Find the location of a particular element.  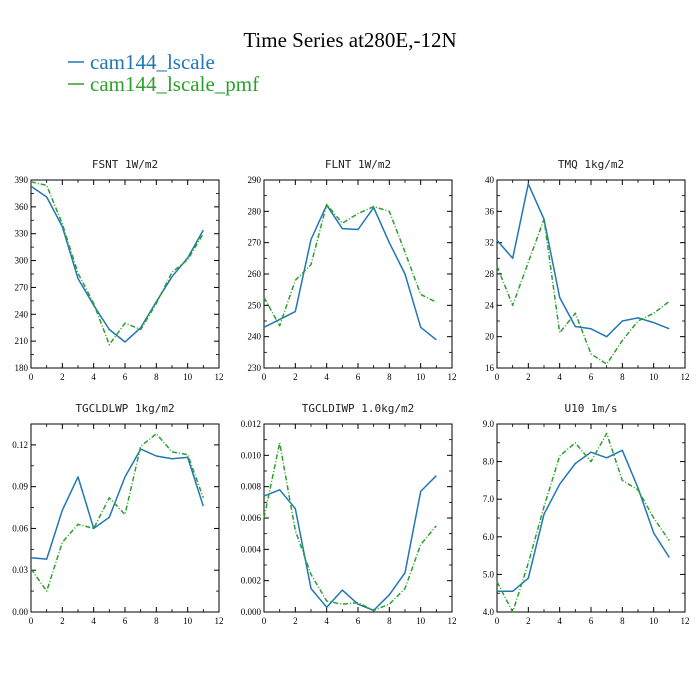

panel-6: U10 1m/s 0 2 4 6 8 10 12 4.0 5.0 6.0 7.0 8.0 9.0 is located at coordinates (586, 514).